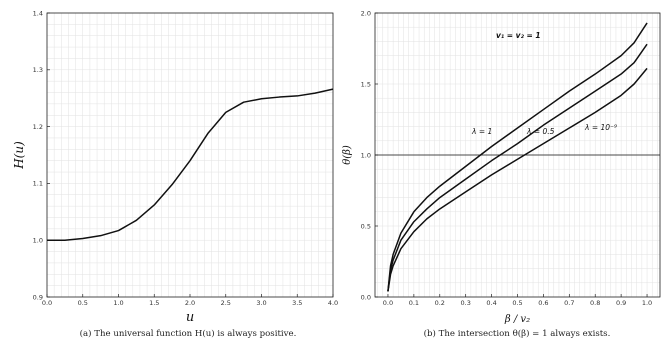 This screenshot has width=670, height=349. Describe the element at coordinates (440, 303) in the screenshot. I see `x-tick-label: 0.2` at that location.